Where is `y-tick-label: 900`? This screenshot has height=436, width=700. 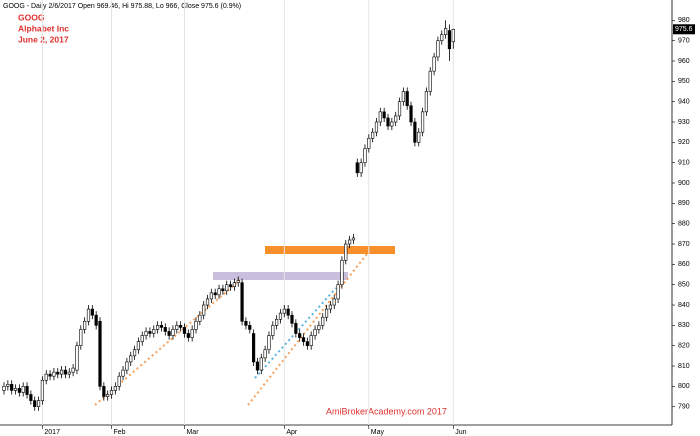 y-tick-label: 900 is located at coordinates (684, 183).